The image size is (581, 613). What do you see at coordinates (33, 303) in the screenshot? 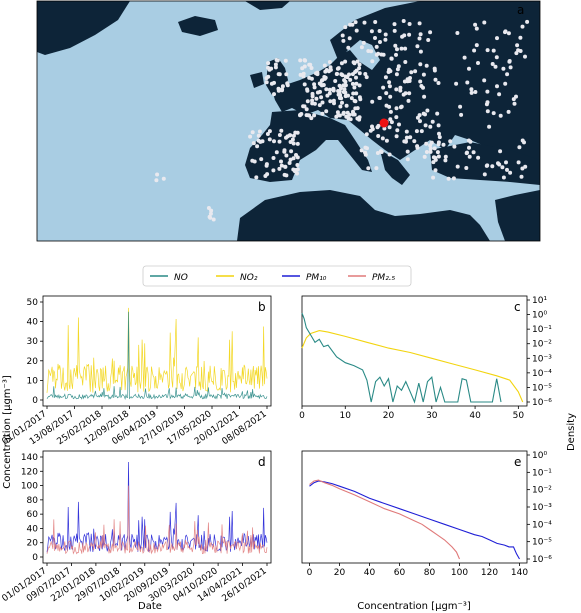
I see `y-tick-label: 50` at bounding box center [33, 303].